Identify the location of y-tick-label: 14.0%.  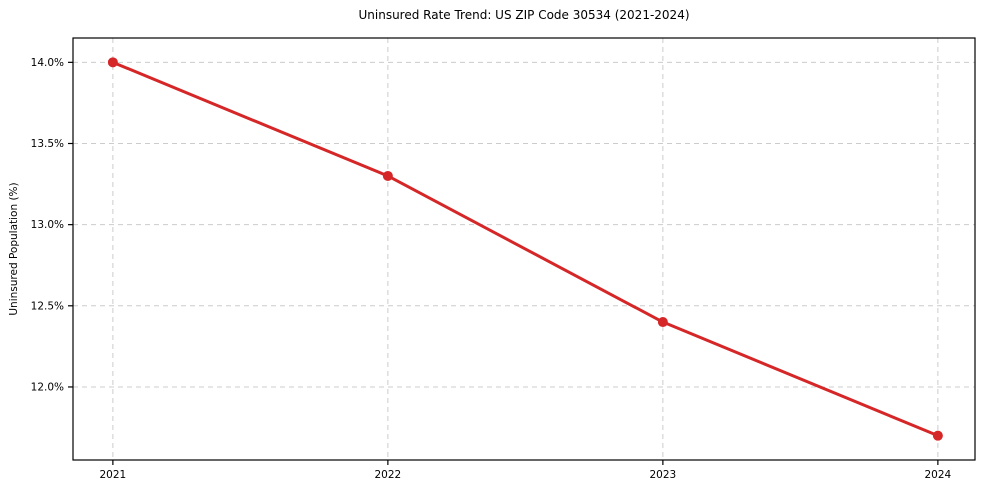
(47, 63).